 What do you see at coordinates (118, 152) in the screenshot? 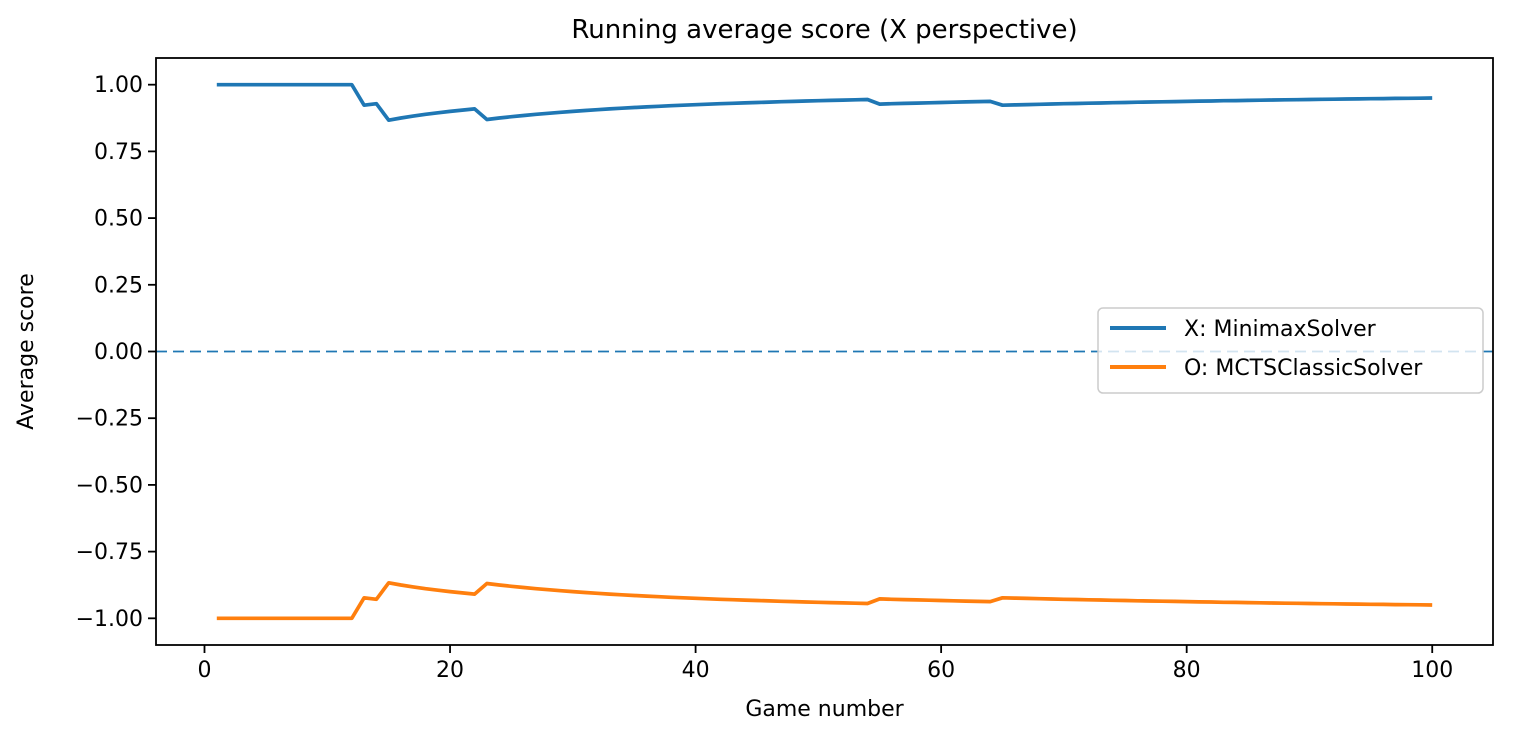
I see `y-tick-label: 0.75` at bounding box center [118, 152].